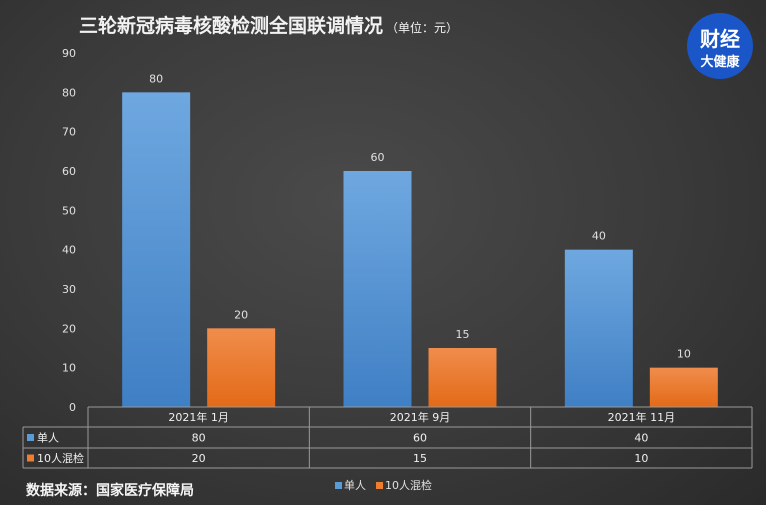 The height and width of the screenshot is (505, 766). Describe the element at coordinates (72, 407) in the screenshot. I see `y-tick-label-0: 0` at that location.